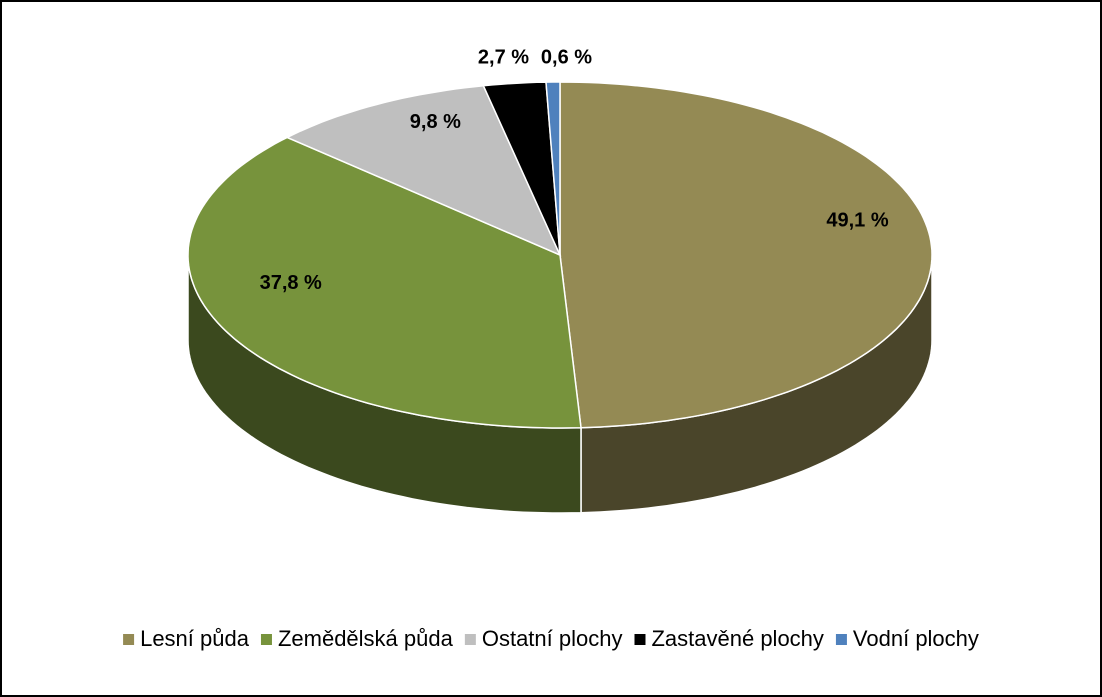 This screenshot has height=697, width=1102. I want to click on legend-label: Zemědělská půda, so click(366, 638).